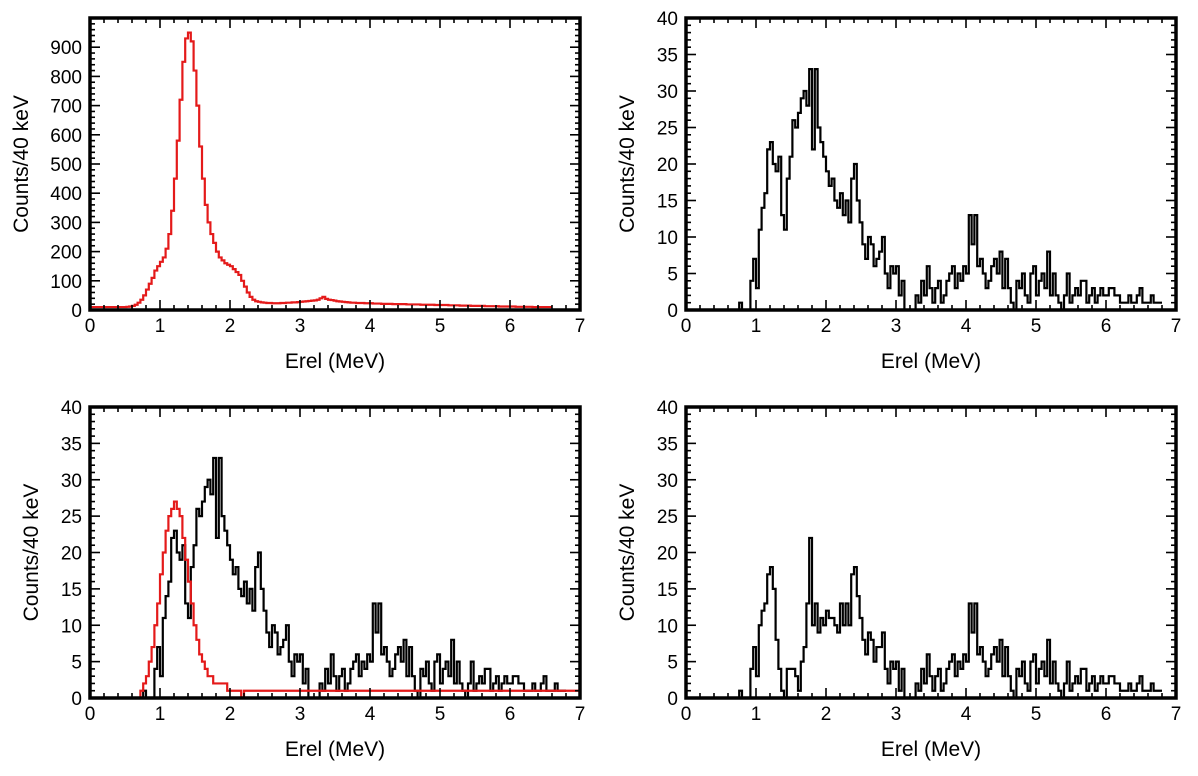 Image resolution: width=1198 pixels, height=776 pixels. What do you see at coordinates (66, 194) in the screenshot?
I see `y-tick-label: 400` at bounding box center [66, 194].